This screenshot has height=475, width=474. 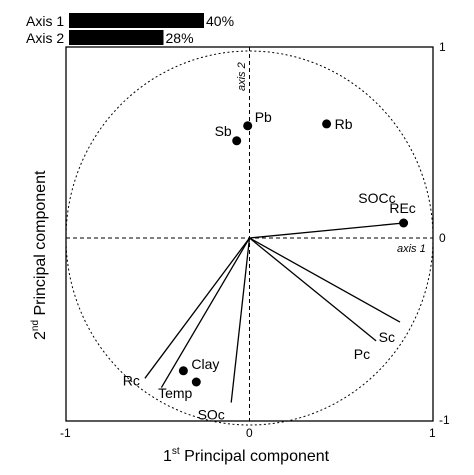 I want to click on label-pc: Pc, so click(x=362, y=354).